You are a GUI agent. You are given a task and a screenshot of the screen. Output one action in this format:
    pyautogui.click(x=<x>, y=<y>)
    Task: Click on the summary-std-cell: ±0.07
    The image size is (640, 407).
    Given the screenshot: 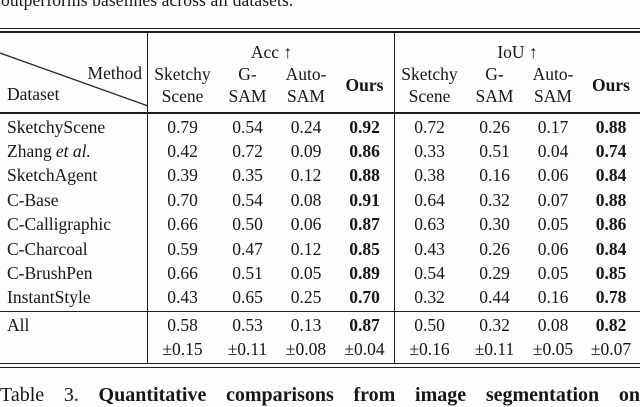 What is the action you would take?
    pyautogui.click(x=611, y=348)
    